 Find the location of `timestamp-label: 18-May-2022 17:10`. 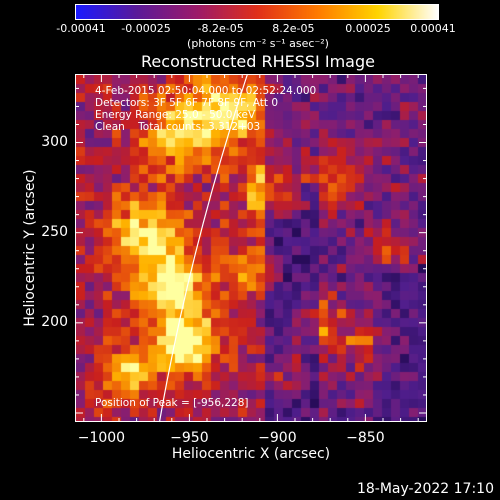

timestamp-label: 18-May-2022 17:10 is located at coordinates (425, 489).